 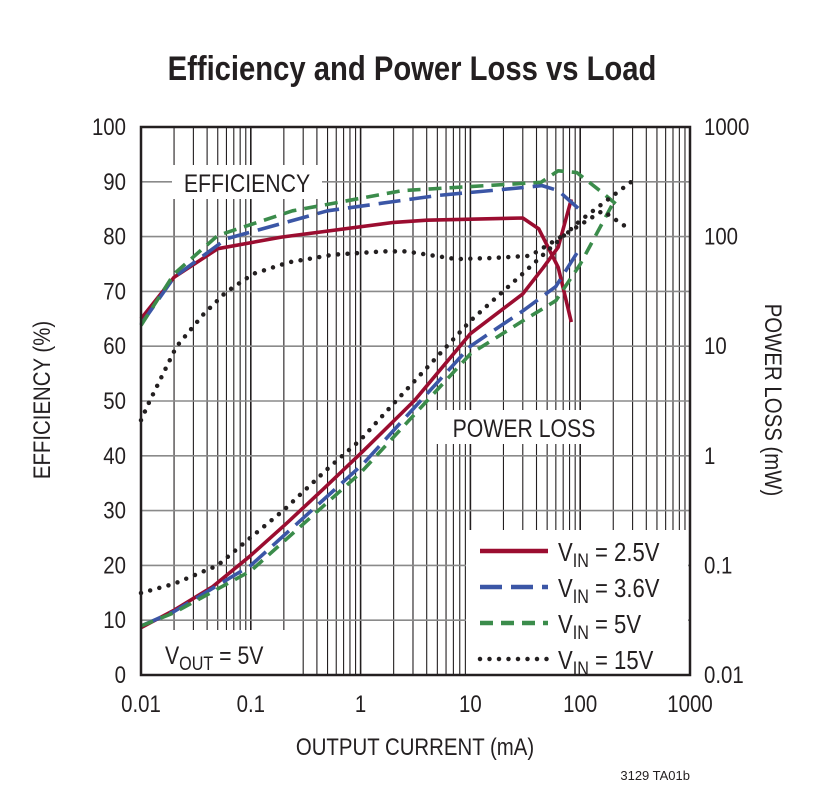 I want to click on y-tick-label: 80, so click(x=114, y=236).